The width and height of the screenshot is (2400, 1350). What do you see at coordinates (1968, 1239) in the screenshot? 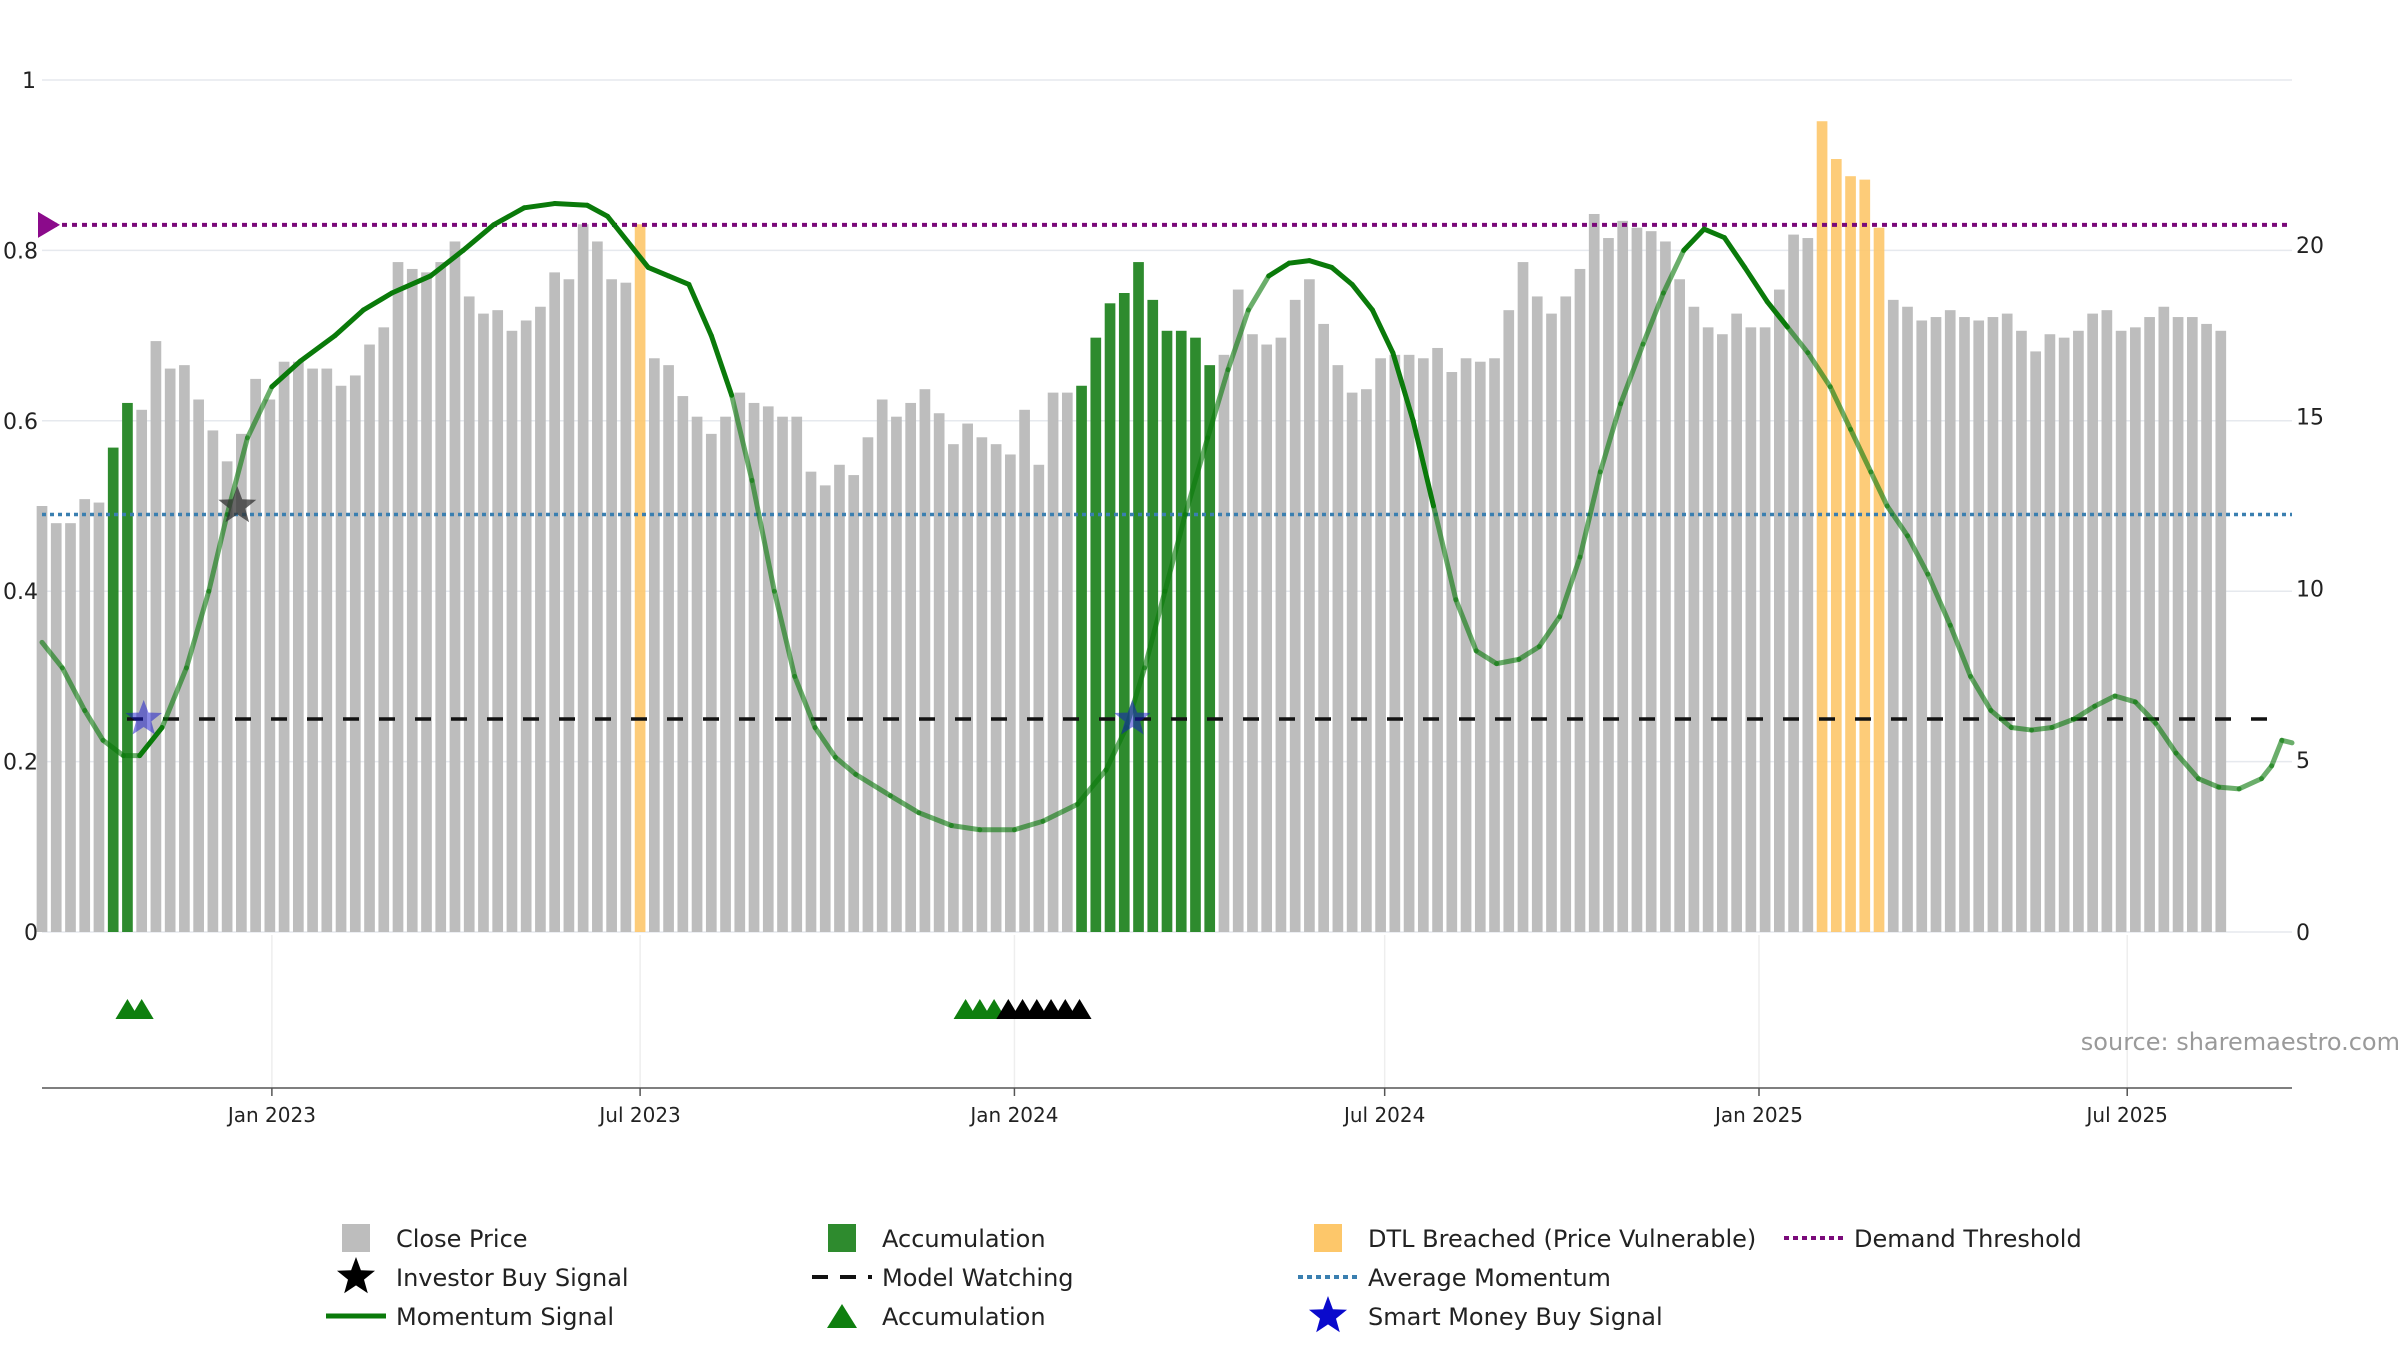
I see `legend-label: Demand Threshold` at bounding box center [1968, 1239].